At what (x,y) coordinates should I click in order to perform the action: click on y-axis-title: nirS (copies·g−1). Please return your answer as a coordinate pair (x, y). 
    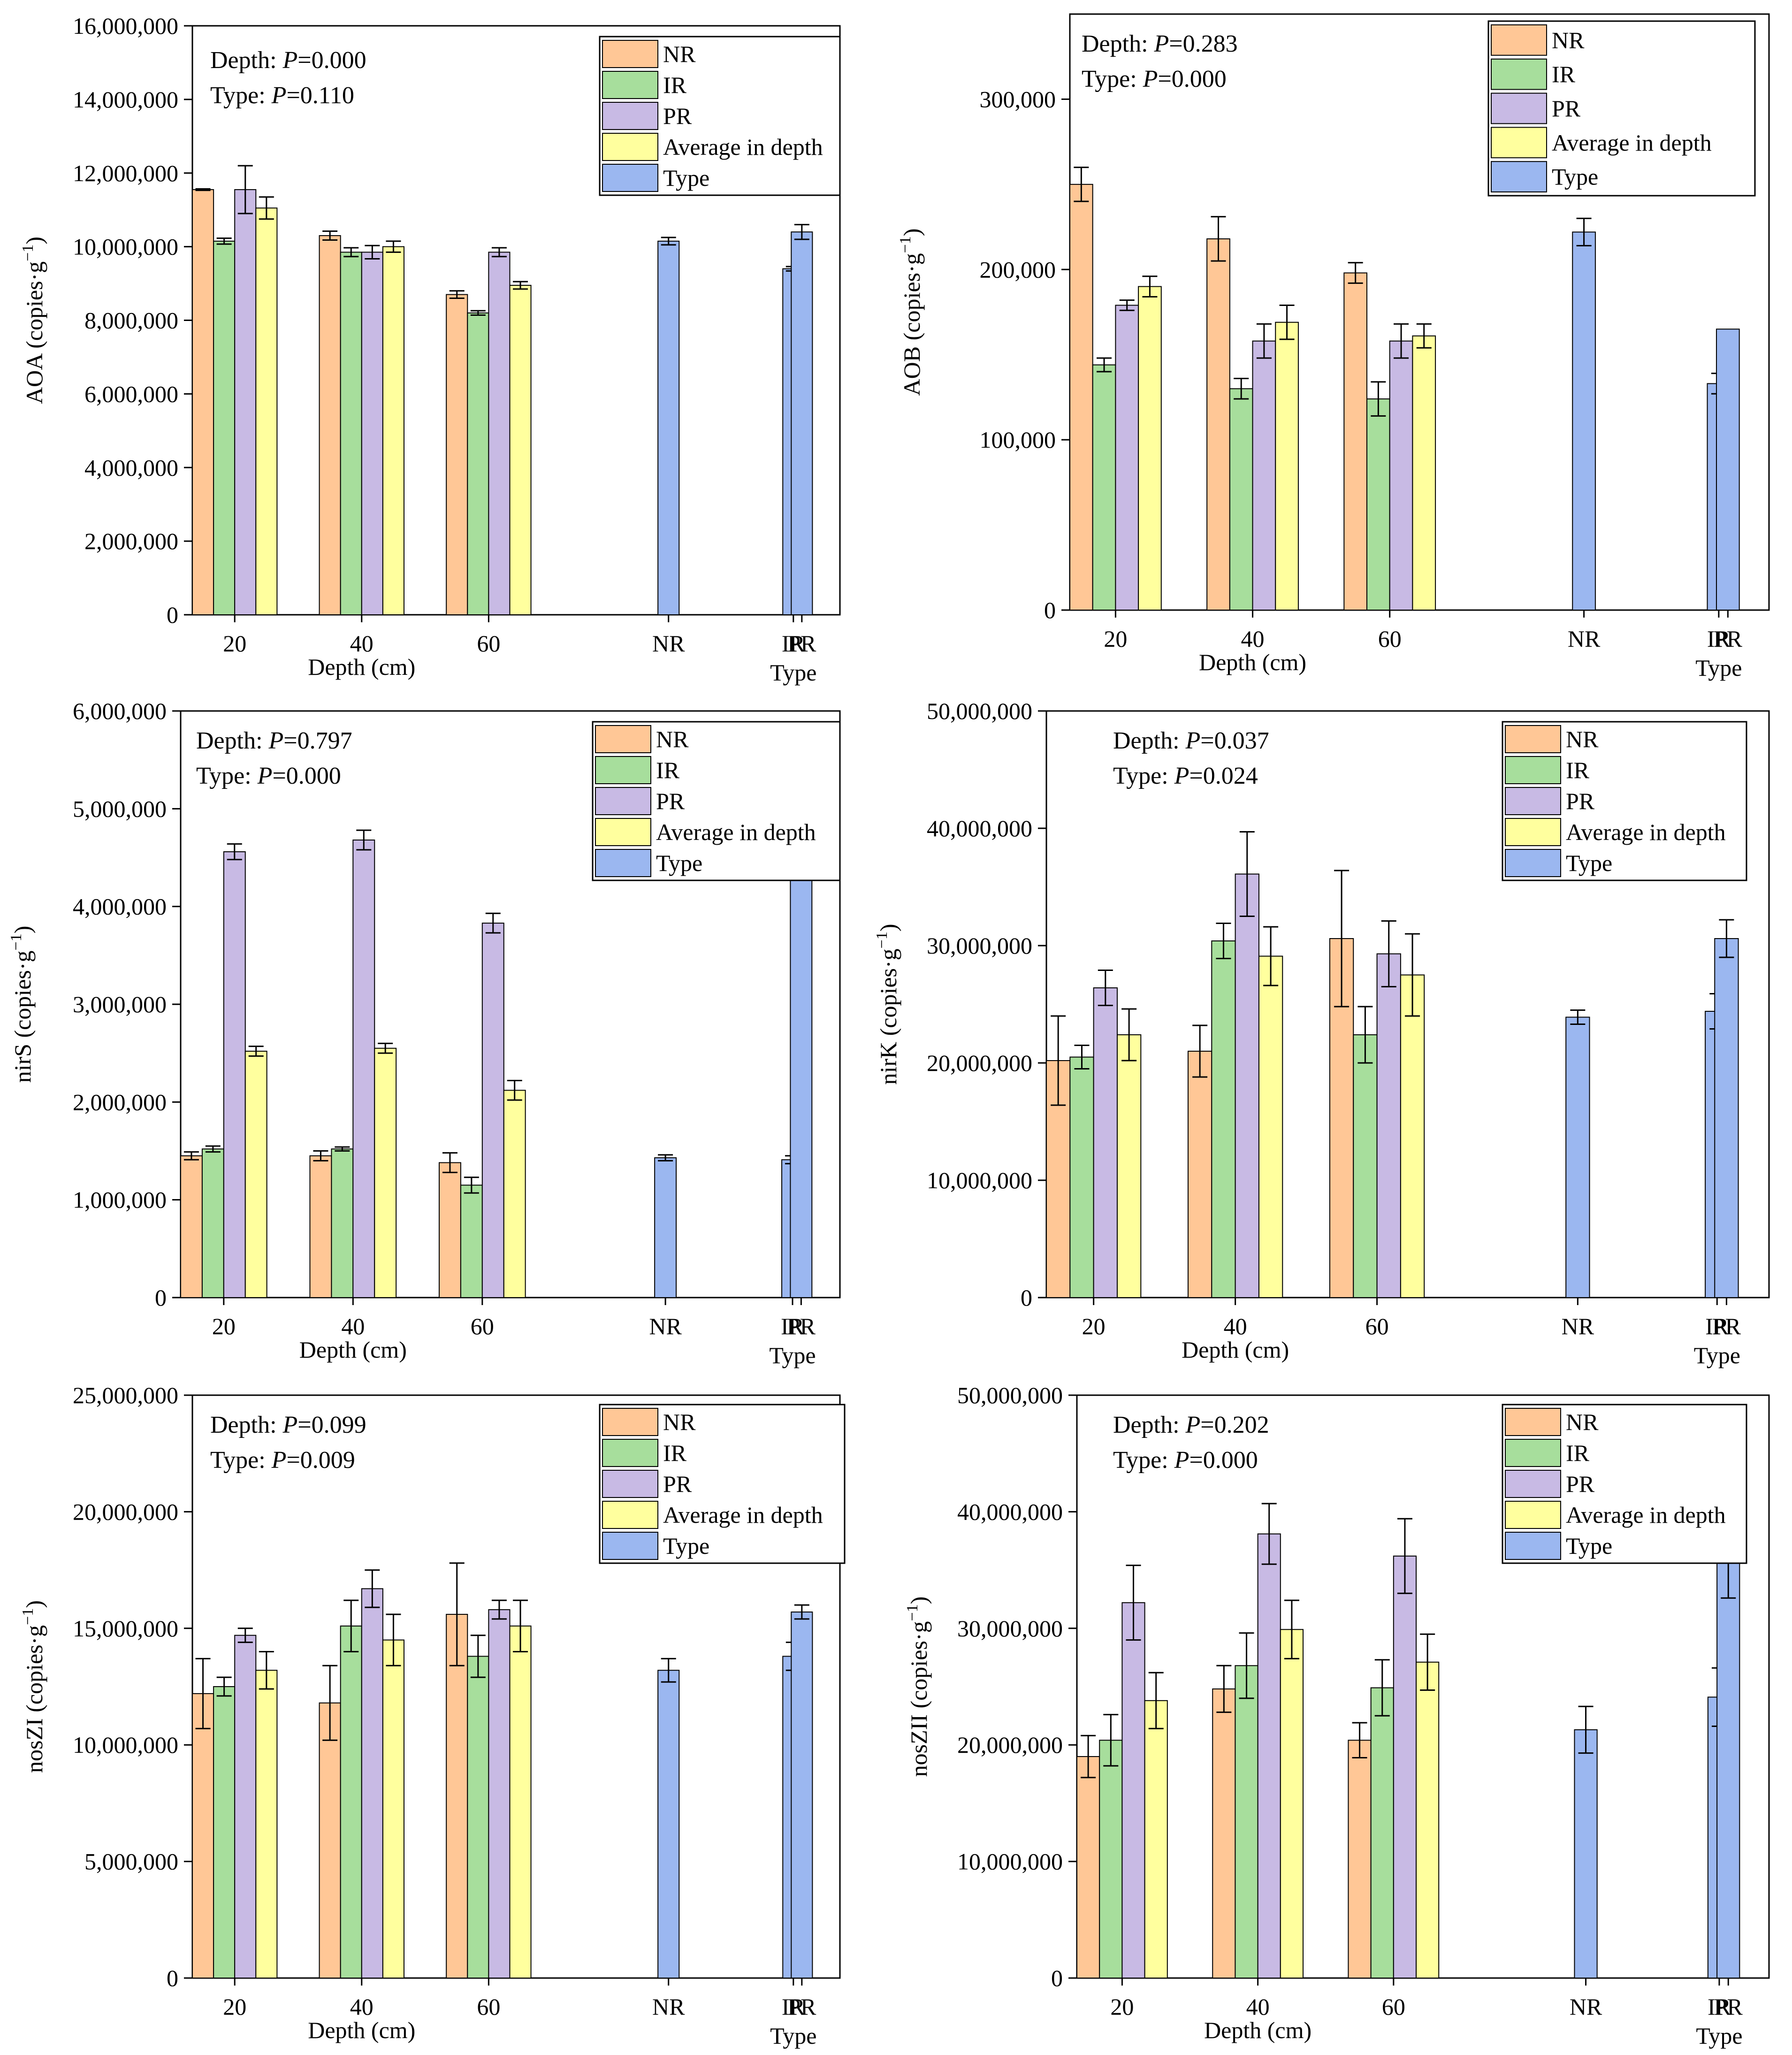
    Looking at the image, I should click on (22, 1004).